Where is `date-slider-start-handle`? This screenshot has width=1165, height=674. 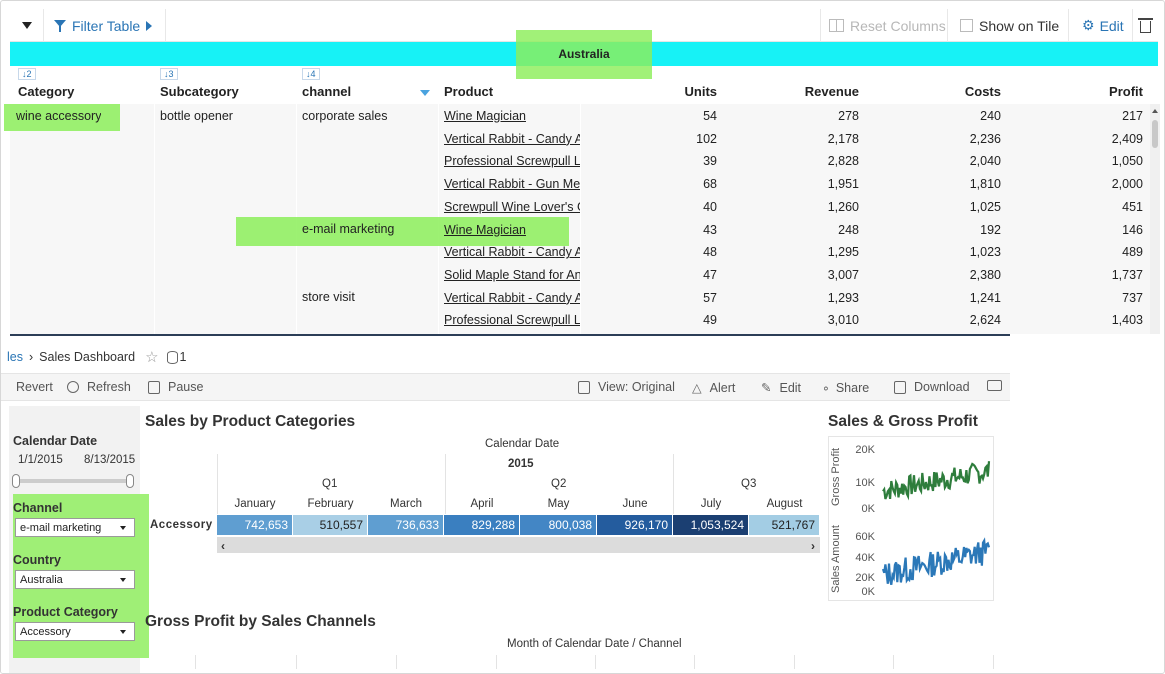 date-slider-start-handle is located at coordinates (16, 481).